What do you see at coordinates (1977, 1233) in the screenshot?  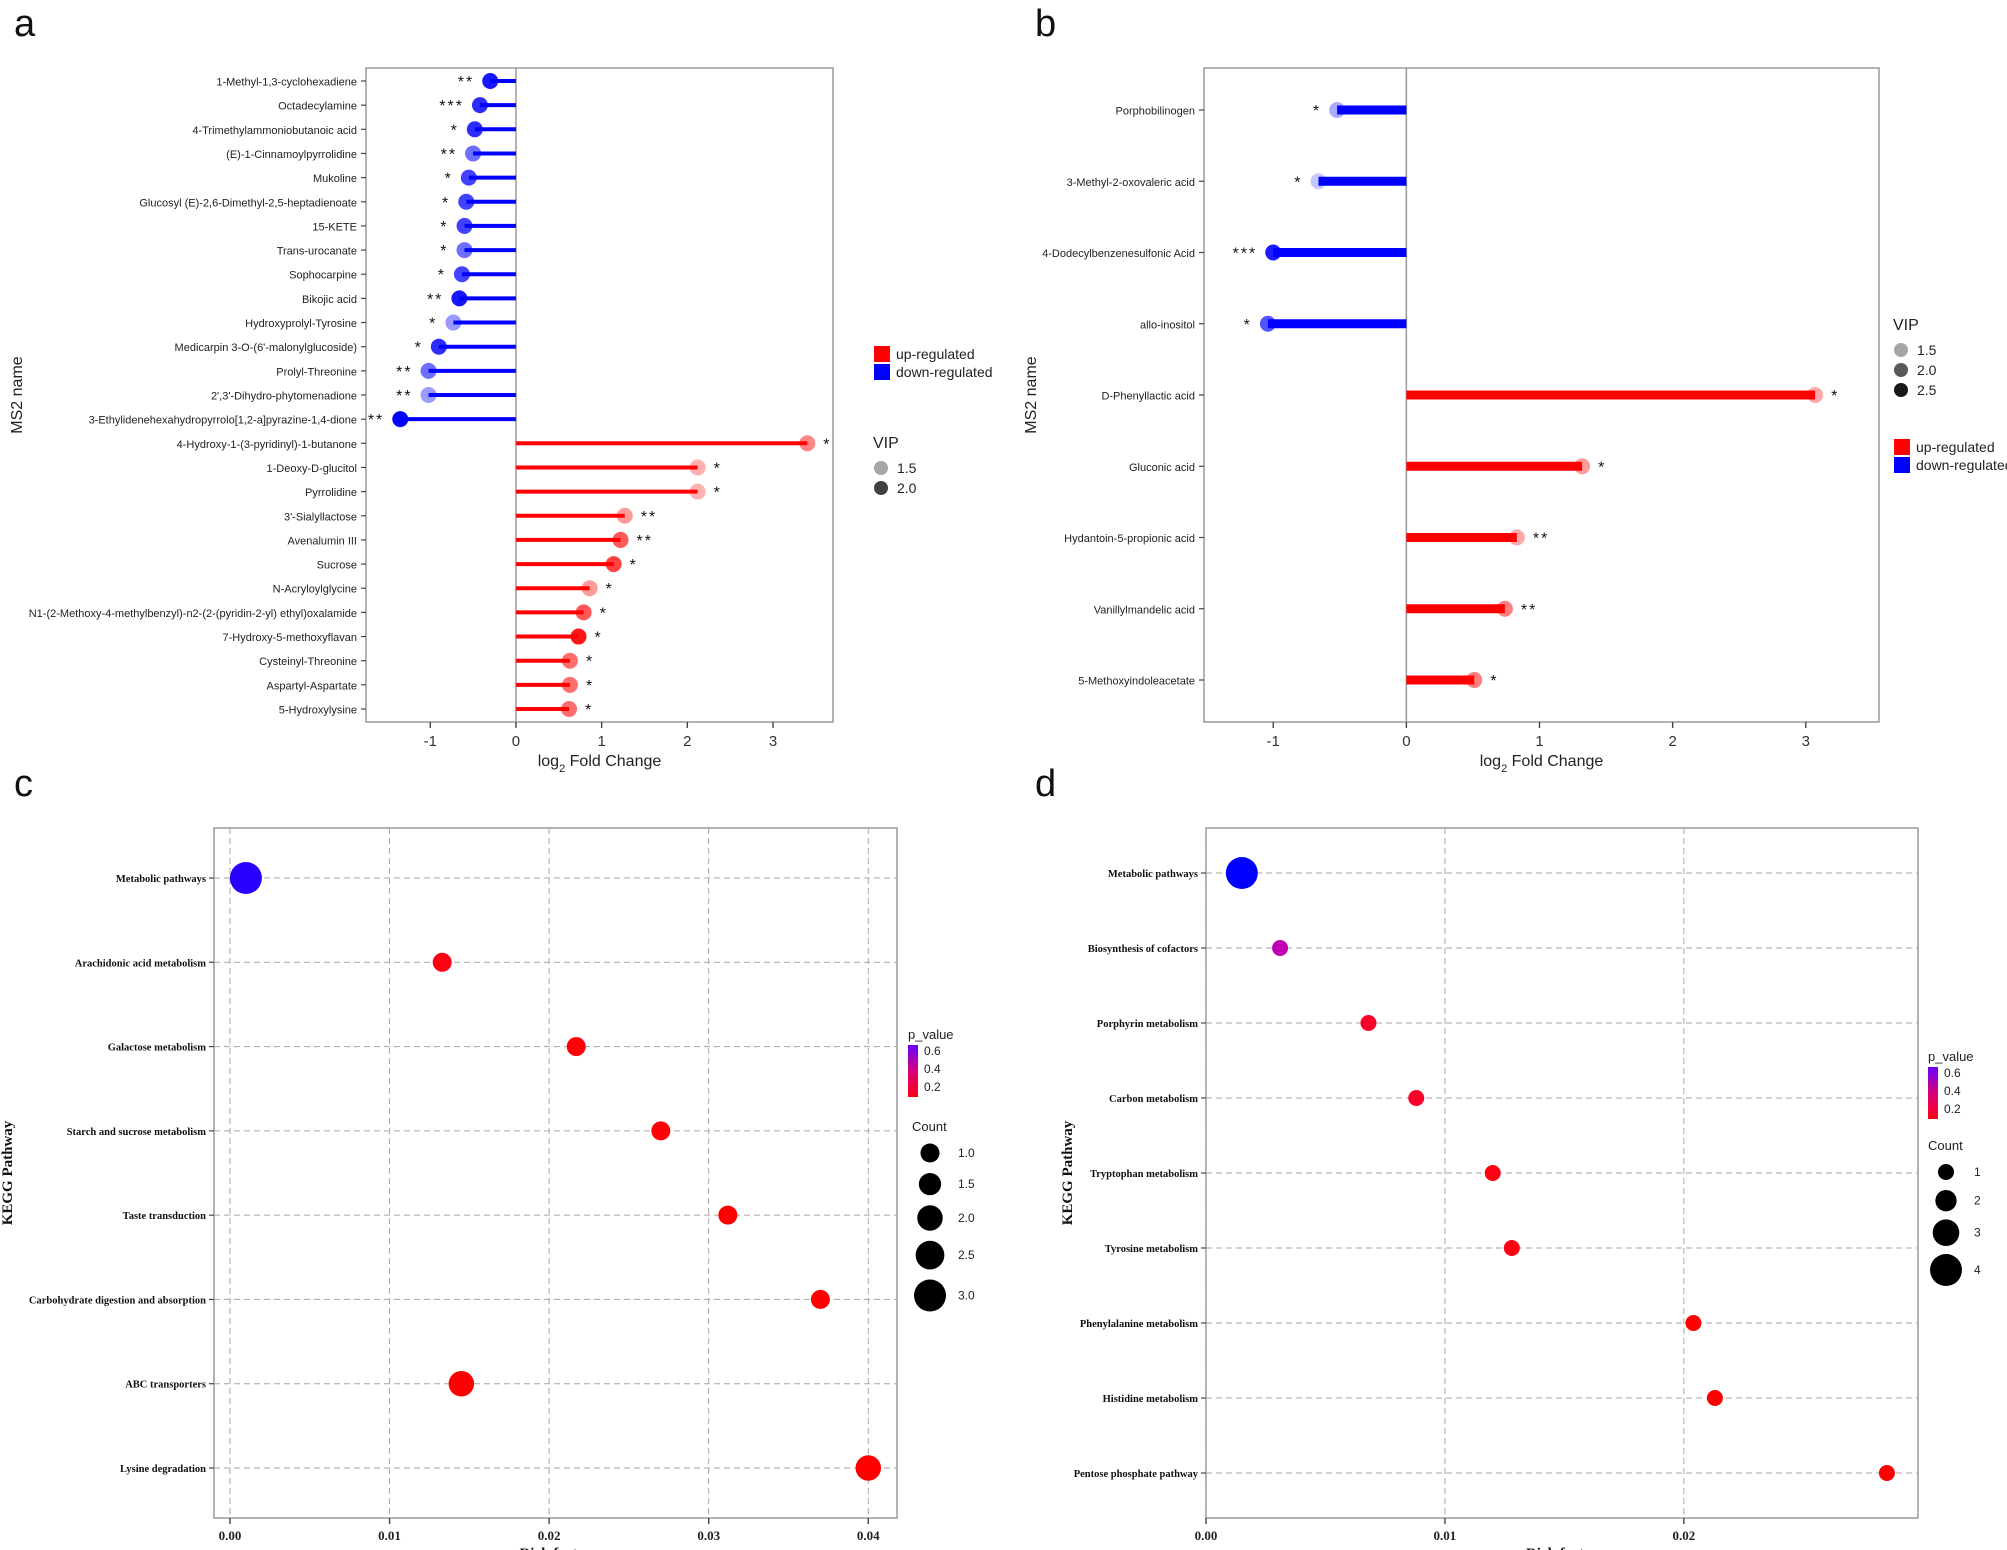 I see `legend-count-label: 3` at bounding box center [1977, 1233].